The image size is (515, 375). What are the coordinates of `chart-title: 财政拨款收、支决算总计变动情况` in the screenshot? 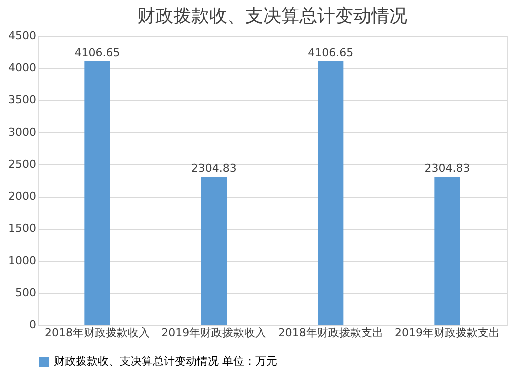 It's located at (273, 16).